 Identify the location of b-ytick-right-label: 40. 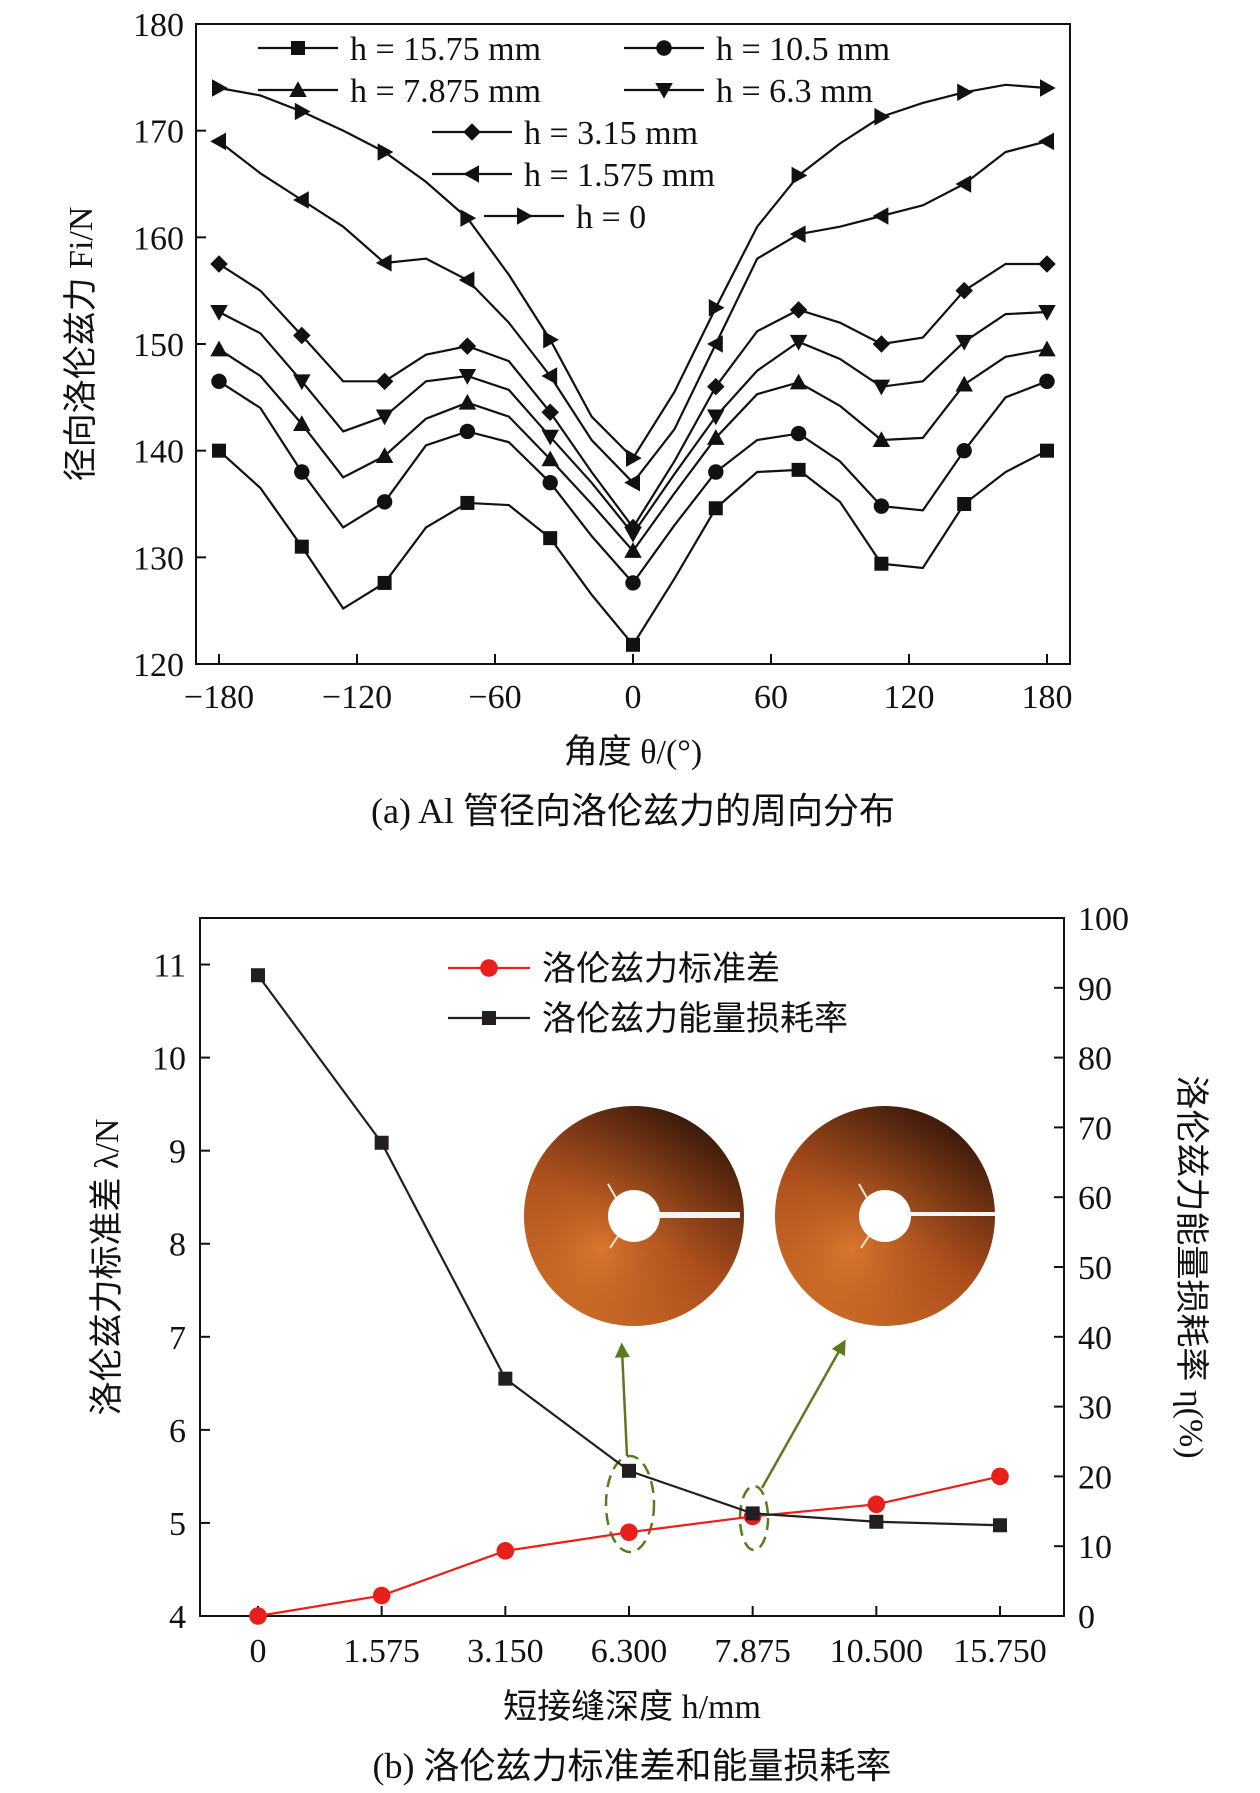
(1095, 1338).